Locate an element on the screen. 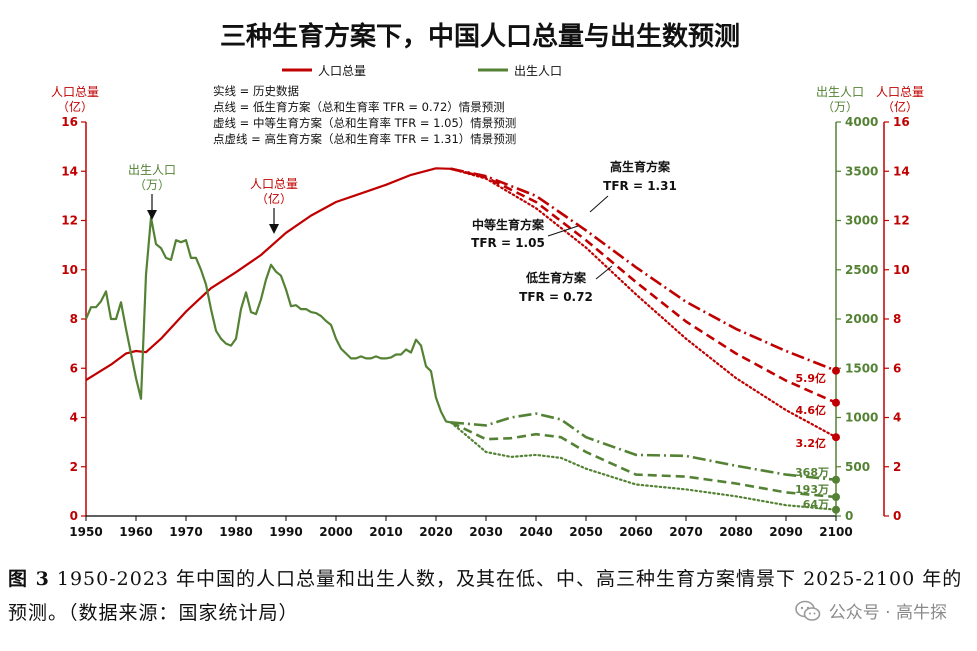  right-axis-pop-title-line1: 人口总量 is located at coordinates (900, 92).